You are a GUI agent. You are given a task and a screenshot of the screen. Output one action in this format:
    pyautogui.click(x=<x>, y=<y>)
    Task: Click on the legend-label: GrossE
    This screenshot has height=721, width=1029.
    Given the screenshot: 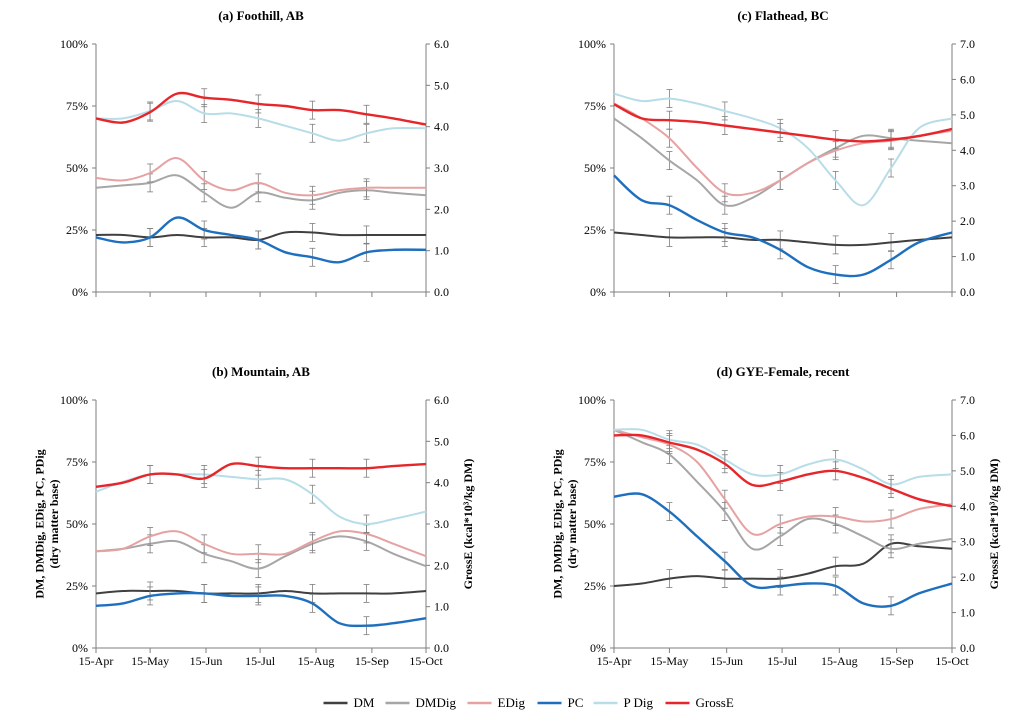 What is the action you would take?
    pyautogui.click(x=715, y=702)
    